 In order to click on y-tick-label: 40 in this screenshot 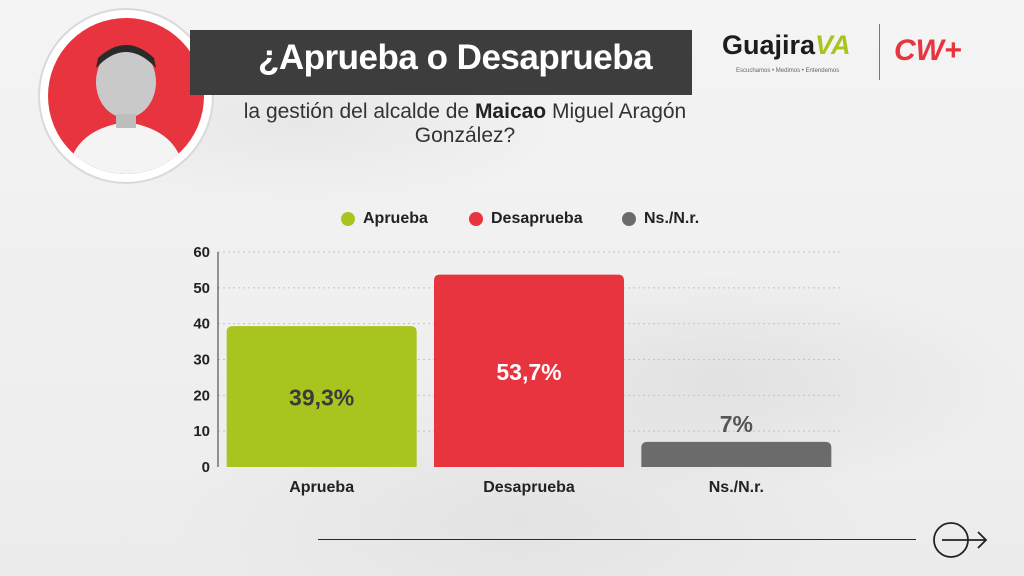, I will do `click(201, 324)`.